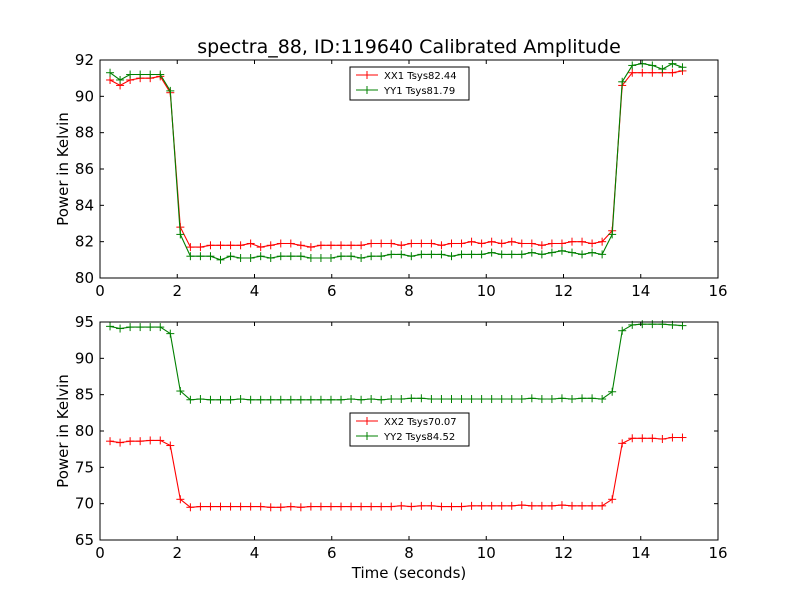 The width and height of the screenshot is (800, 600). I want to click on legend-label: XX2 Tsys70.07, so click(420, 422).